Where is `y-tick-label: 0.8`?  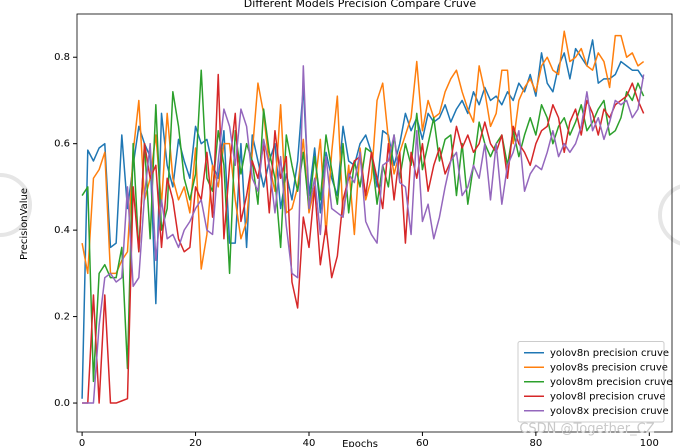 y-tick-label: 0.8 is located at coordinates (62, 57).